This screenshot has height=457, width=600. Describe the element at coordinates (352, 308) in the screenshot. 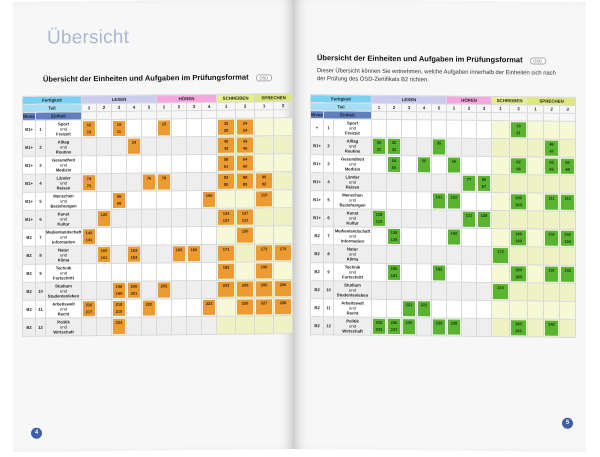

I see `unit-name: Arbeitswelt und Recht` at that location.